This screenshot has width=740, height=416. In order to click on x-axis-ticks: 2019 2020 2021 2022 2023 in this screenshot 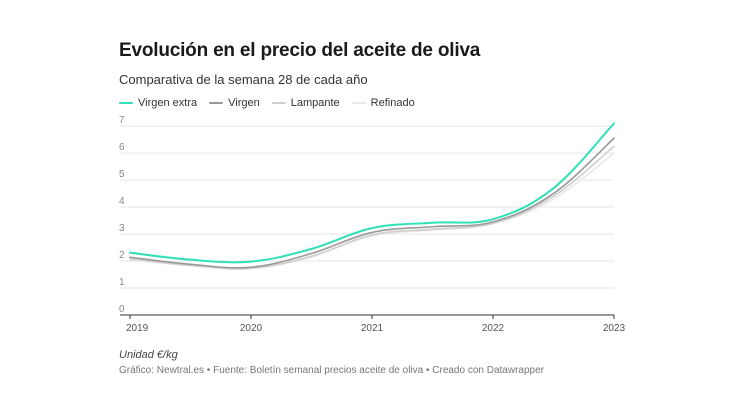, I will do `click(376, 324)`.